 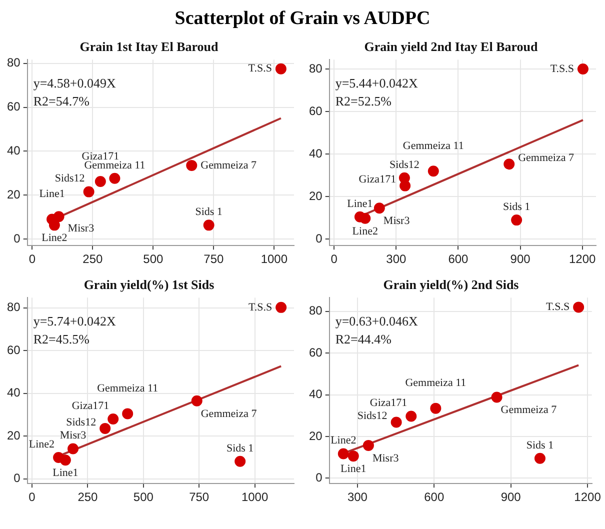 I want to click on annotation: R2=45.5%, so click(x=61, y=339).